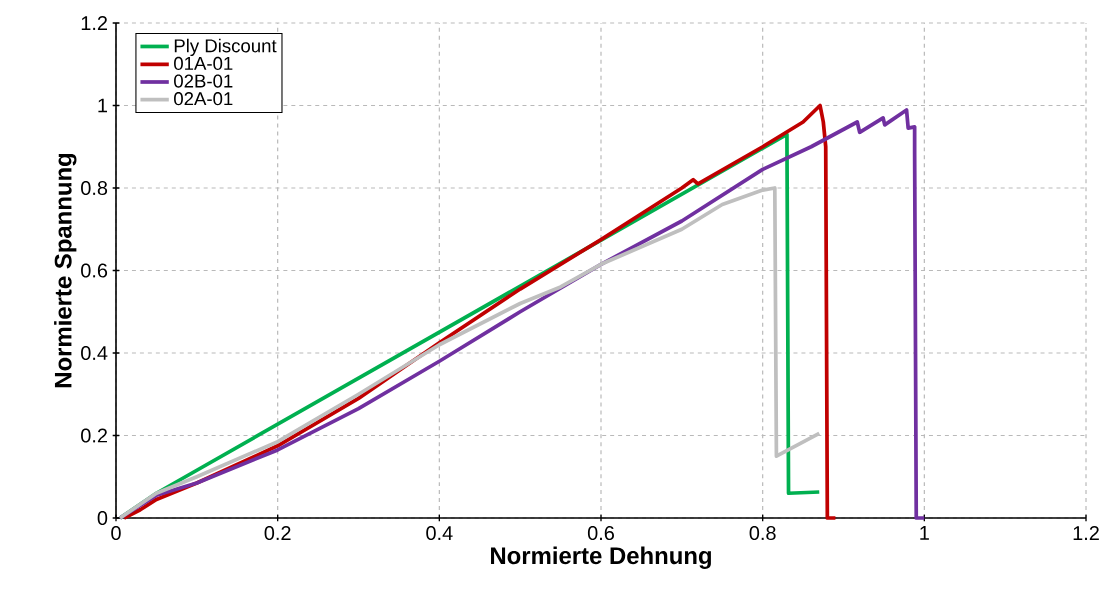 This screenshot has width=1110, height=612. Describe the element at coordinates (203, 63) in the screenshot. I see `legend-label: 01A-01` at that location.